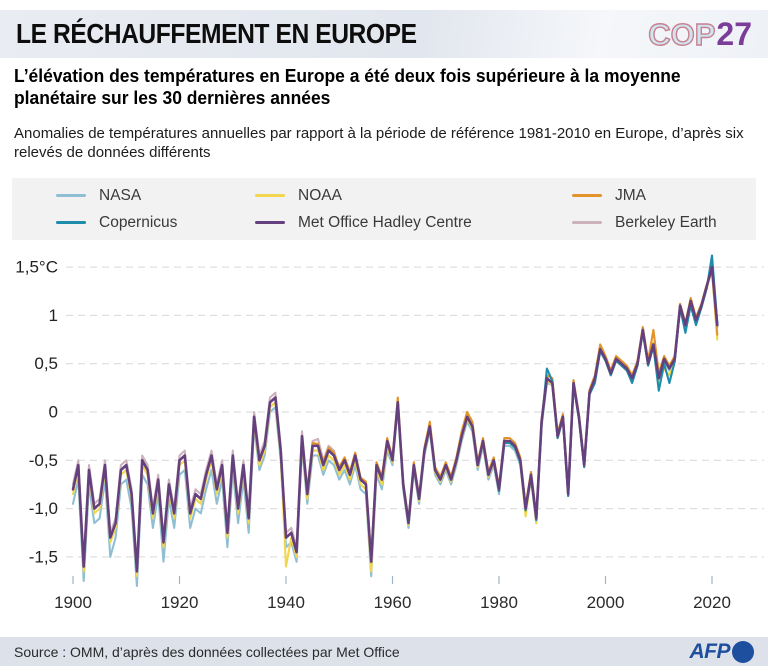 The height and width of the screenshot is (666, 768). What do you see at coordinates (587, 222) in the screenshot?
I see `berkeley-line-swatch` at bounding box center [587, 222].